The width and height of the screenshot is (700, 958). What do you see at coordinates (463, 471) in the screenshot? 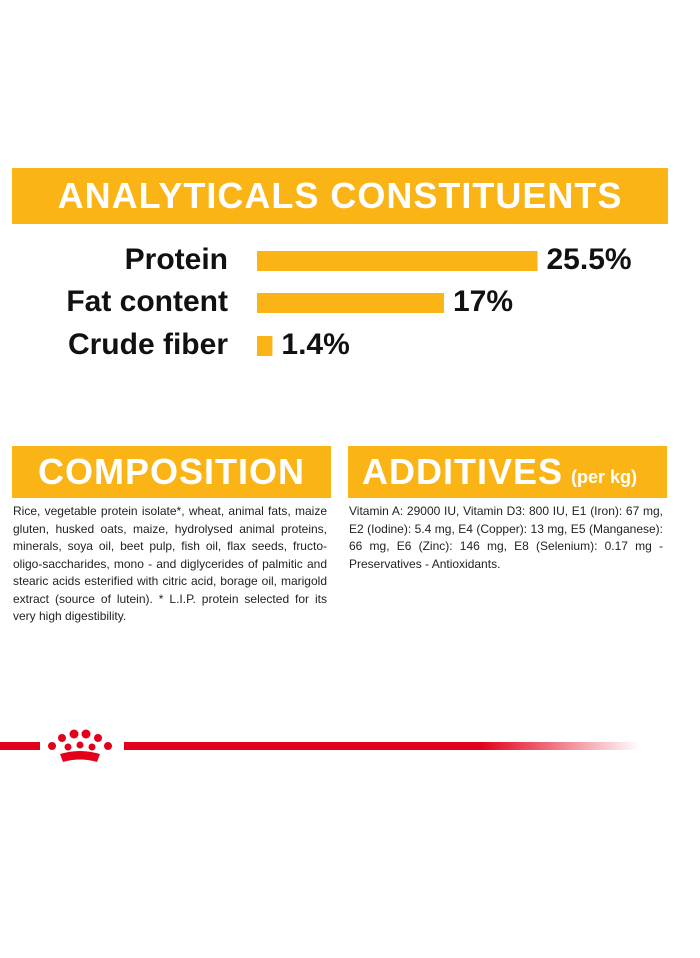
I see `additives-title: ADDITIVES` at bounding box center [463, 471].